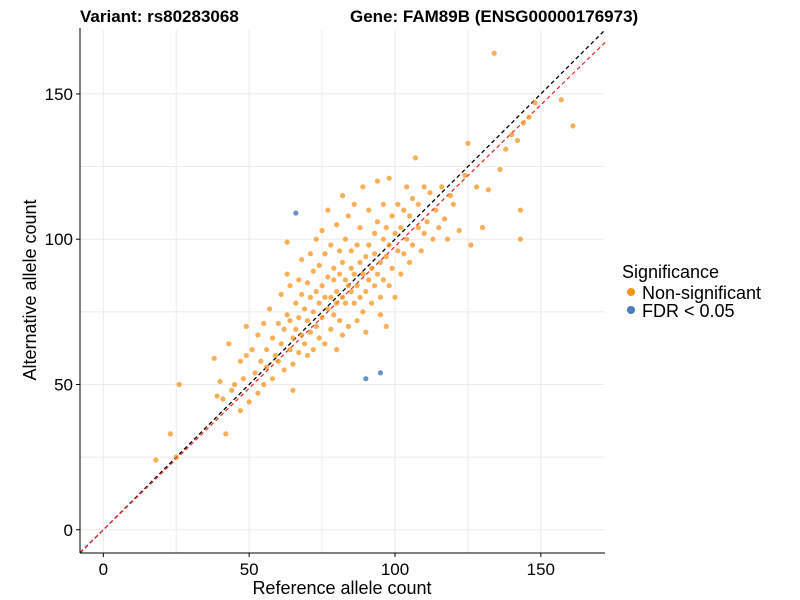  What do you see at coordinates (63, 384) in the screenshot?
I see `y-tick-label: 50` at bounding box center [63, 384].